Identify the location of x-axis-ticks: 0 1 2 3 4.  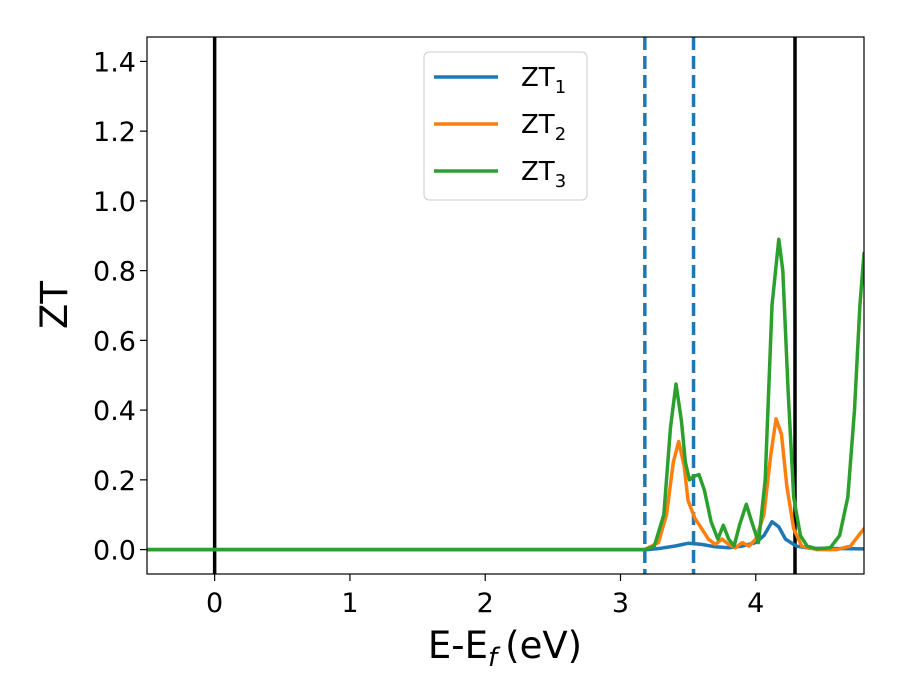
(485, 596).